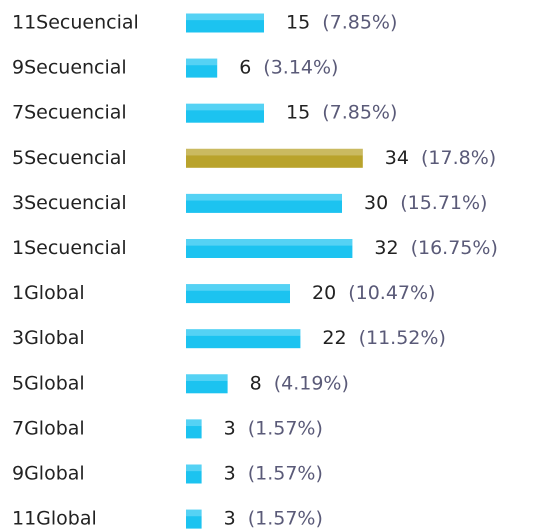 The height and width of the screenshot is (531, 542). I want to click on percent-label: (17.8%), so click(458, 158).